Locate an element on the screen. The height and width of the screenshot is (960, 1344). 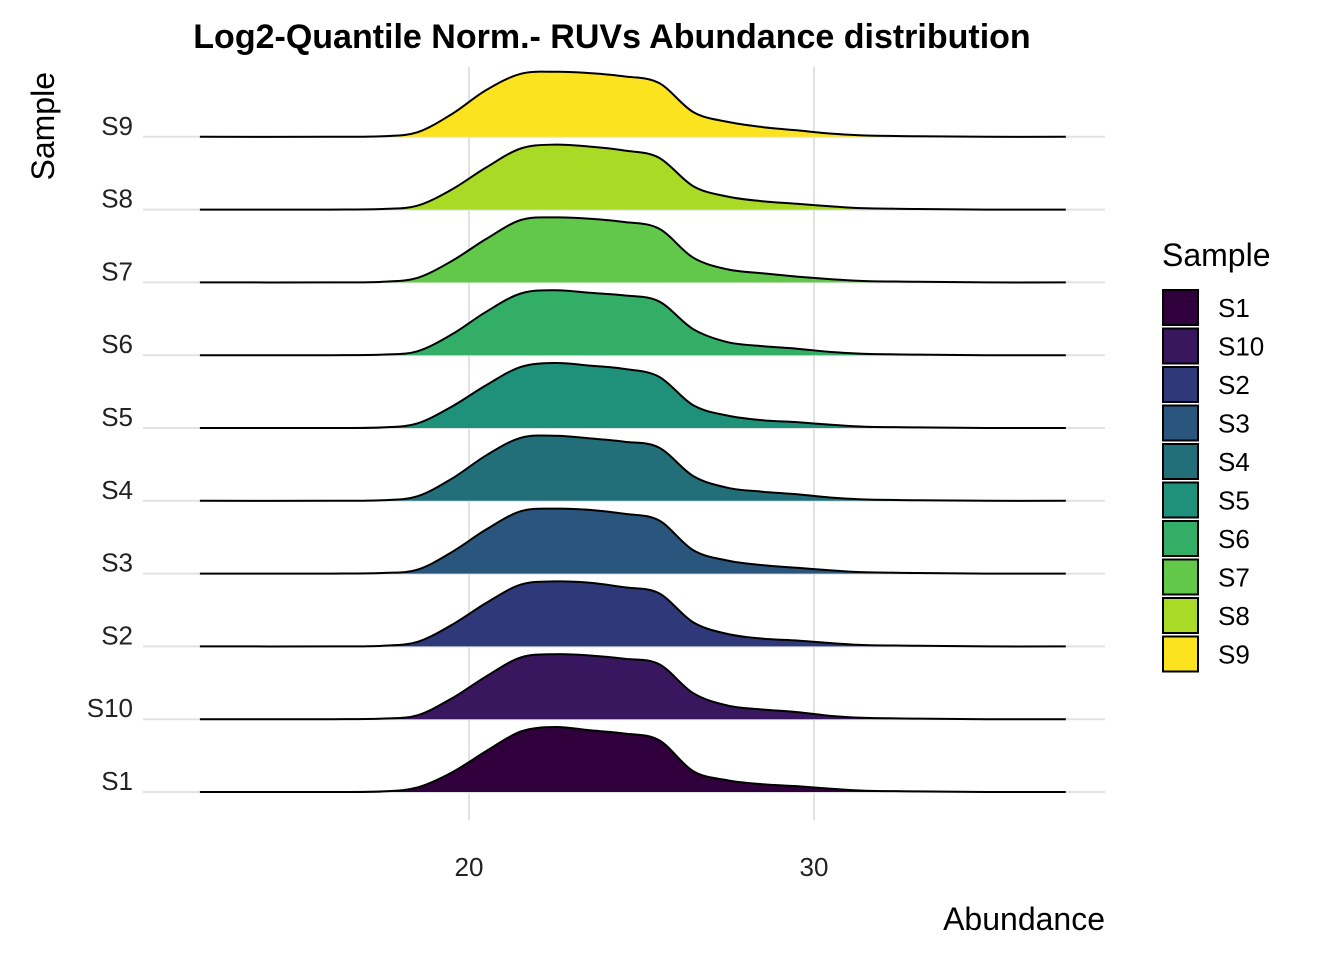
legend-item-S7: S7 is located at coordinates (1206, 577).